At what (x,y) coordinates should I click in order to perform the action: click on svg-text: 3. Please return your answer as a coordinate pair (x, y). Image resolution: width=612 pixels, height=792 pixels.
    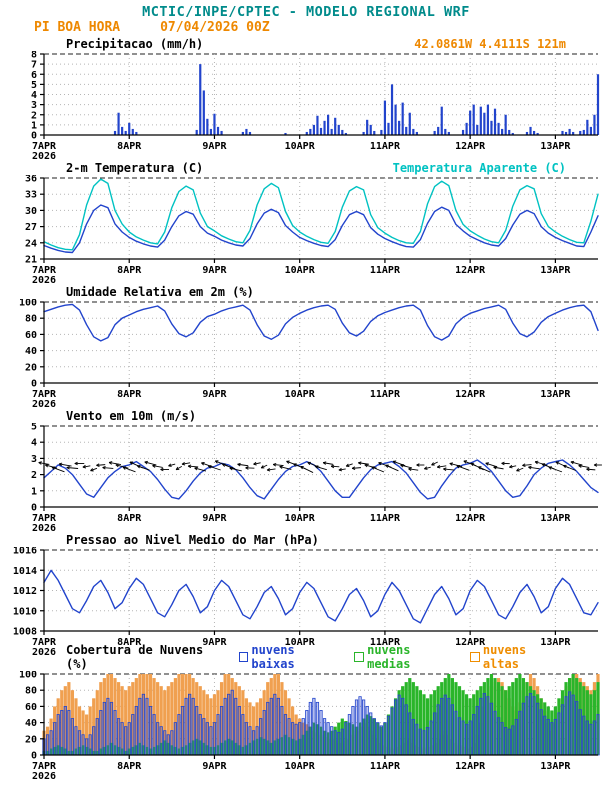
    Looking at the image, I should click on (34, 105).